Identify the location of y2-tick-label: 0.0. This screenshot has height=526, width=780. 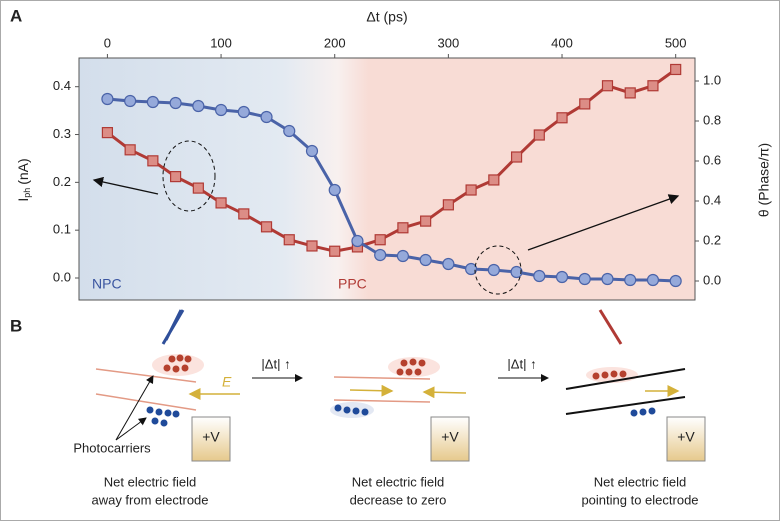
(712, 279).